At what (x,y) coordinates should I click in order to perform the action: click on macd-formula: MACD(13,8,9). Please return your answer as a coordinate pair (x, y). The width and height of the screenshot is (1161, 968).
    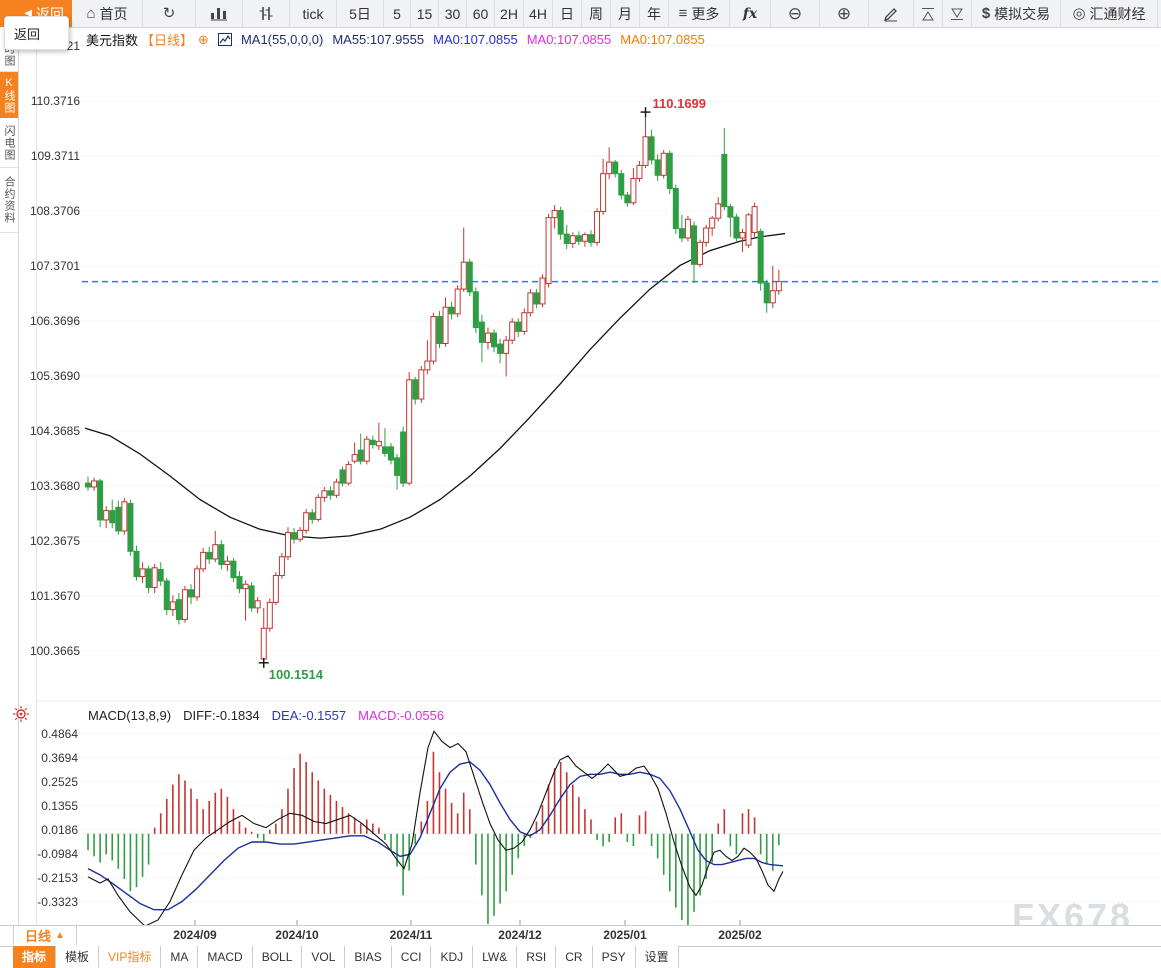
    Looking at the image, I should click on (130, 715).